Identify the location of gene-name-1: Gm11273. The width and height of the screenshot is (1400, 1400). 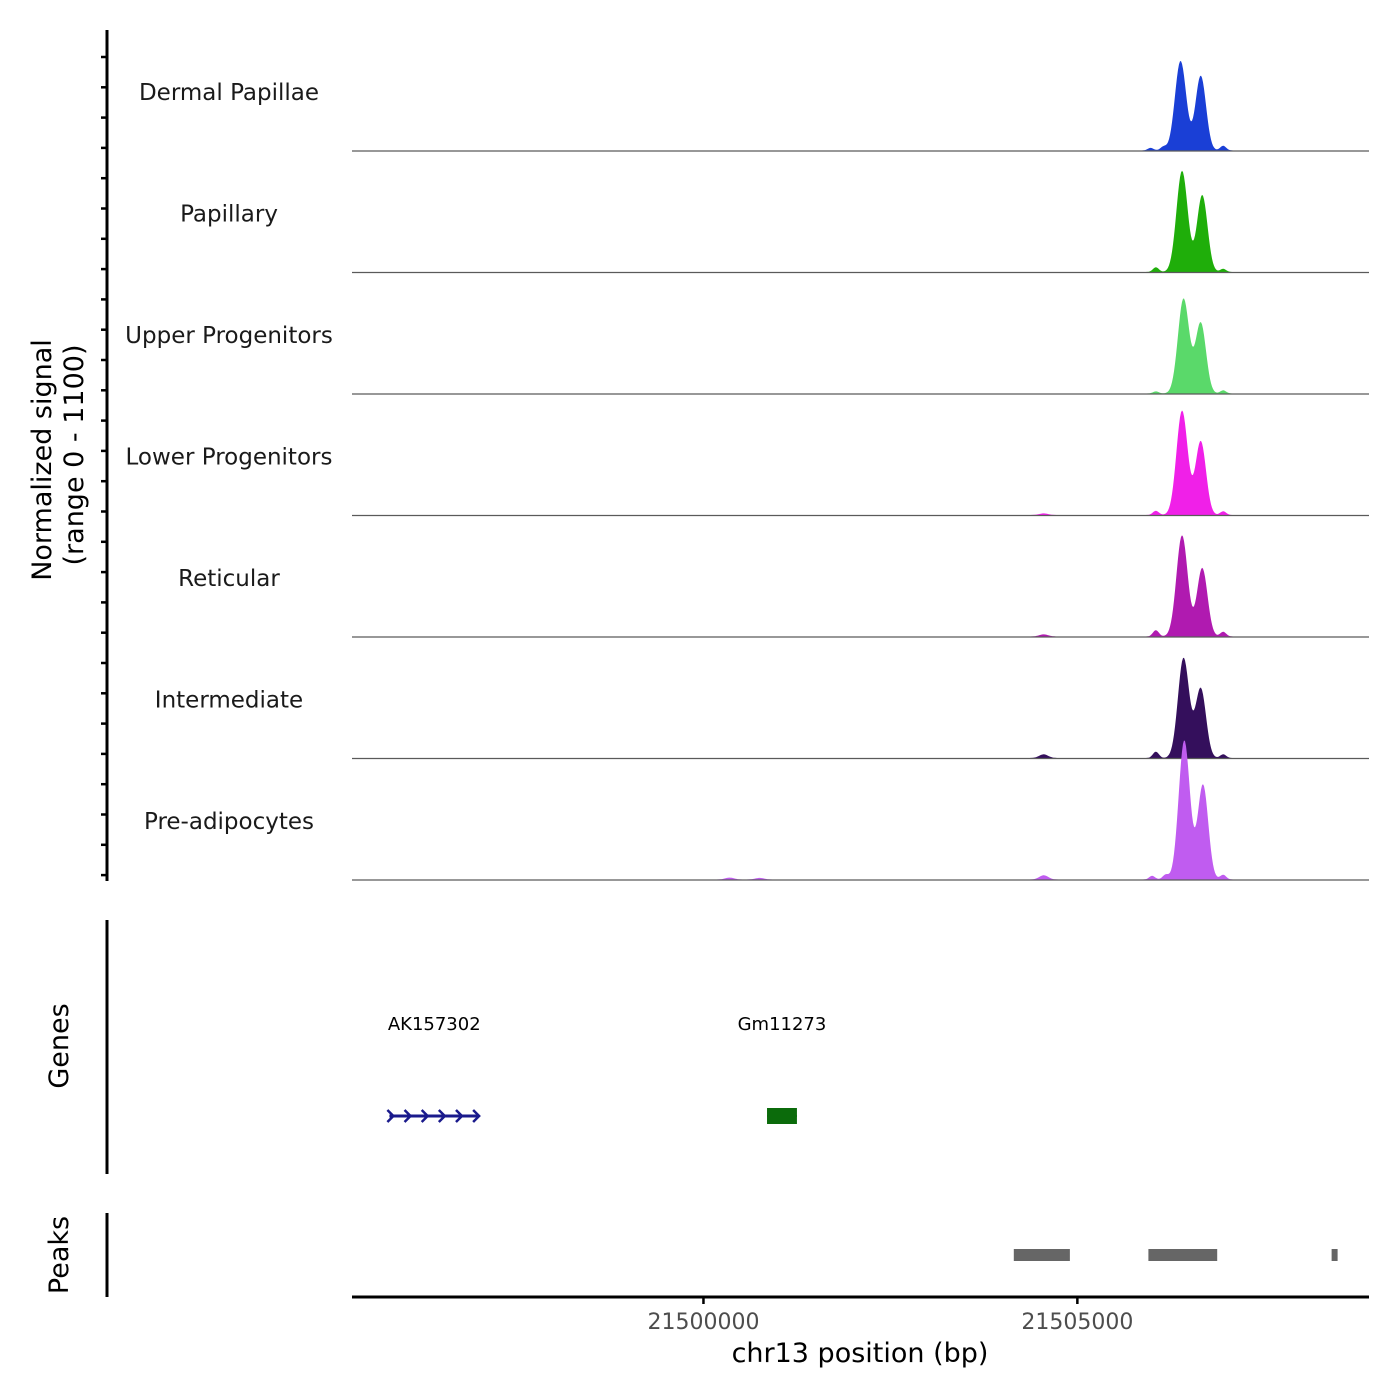
(782, 1024).